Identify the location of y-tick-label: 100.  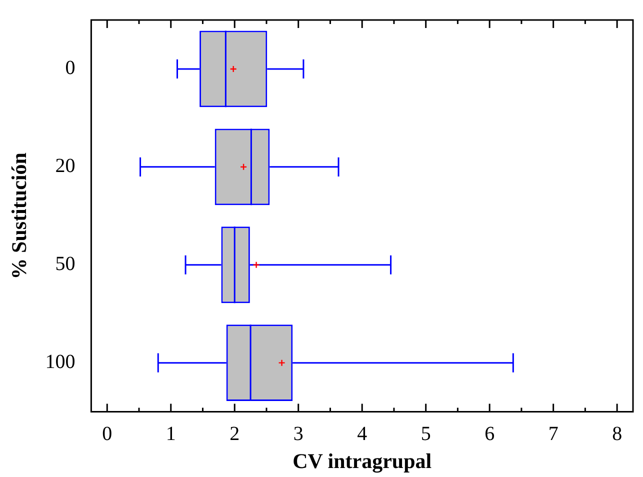
(60, 362).